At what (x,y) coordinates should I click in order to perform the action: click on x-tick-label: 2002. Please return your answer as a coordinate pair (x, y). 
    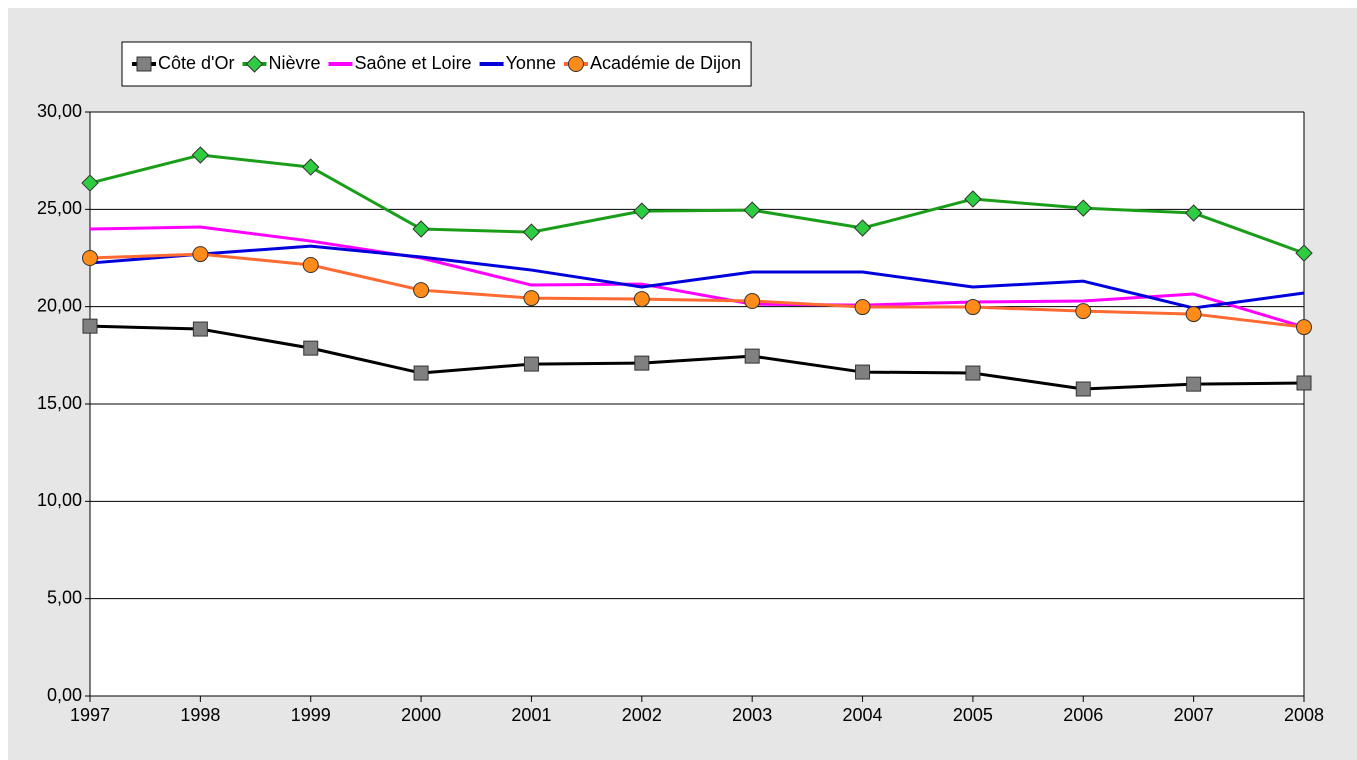
    Looking at the image, I should click on (642, 715).